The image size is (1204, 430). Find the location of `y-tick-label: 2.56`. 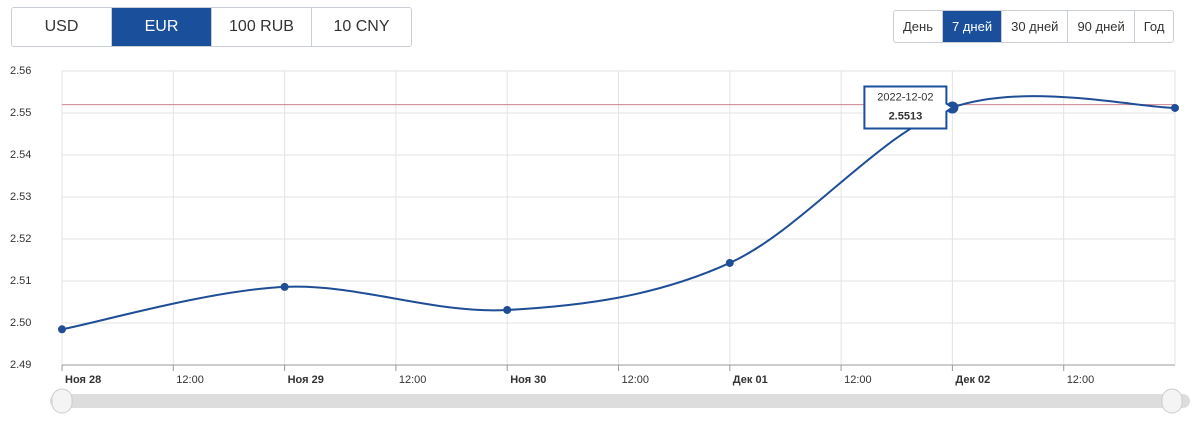

y-tick-label: 2.56 is located at coordinates (20, 71).